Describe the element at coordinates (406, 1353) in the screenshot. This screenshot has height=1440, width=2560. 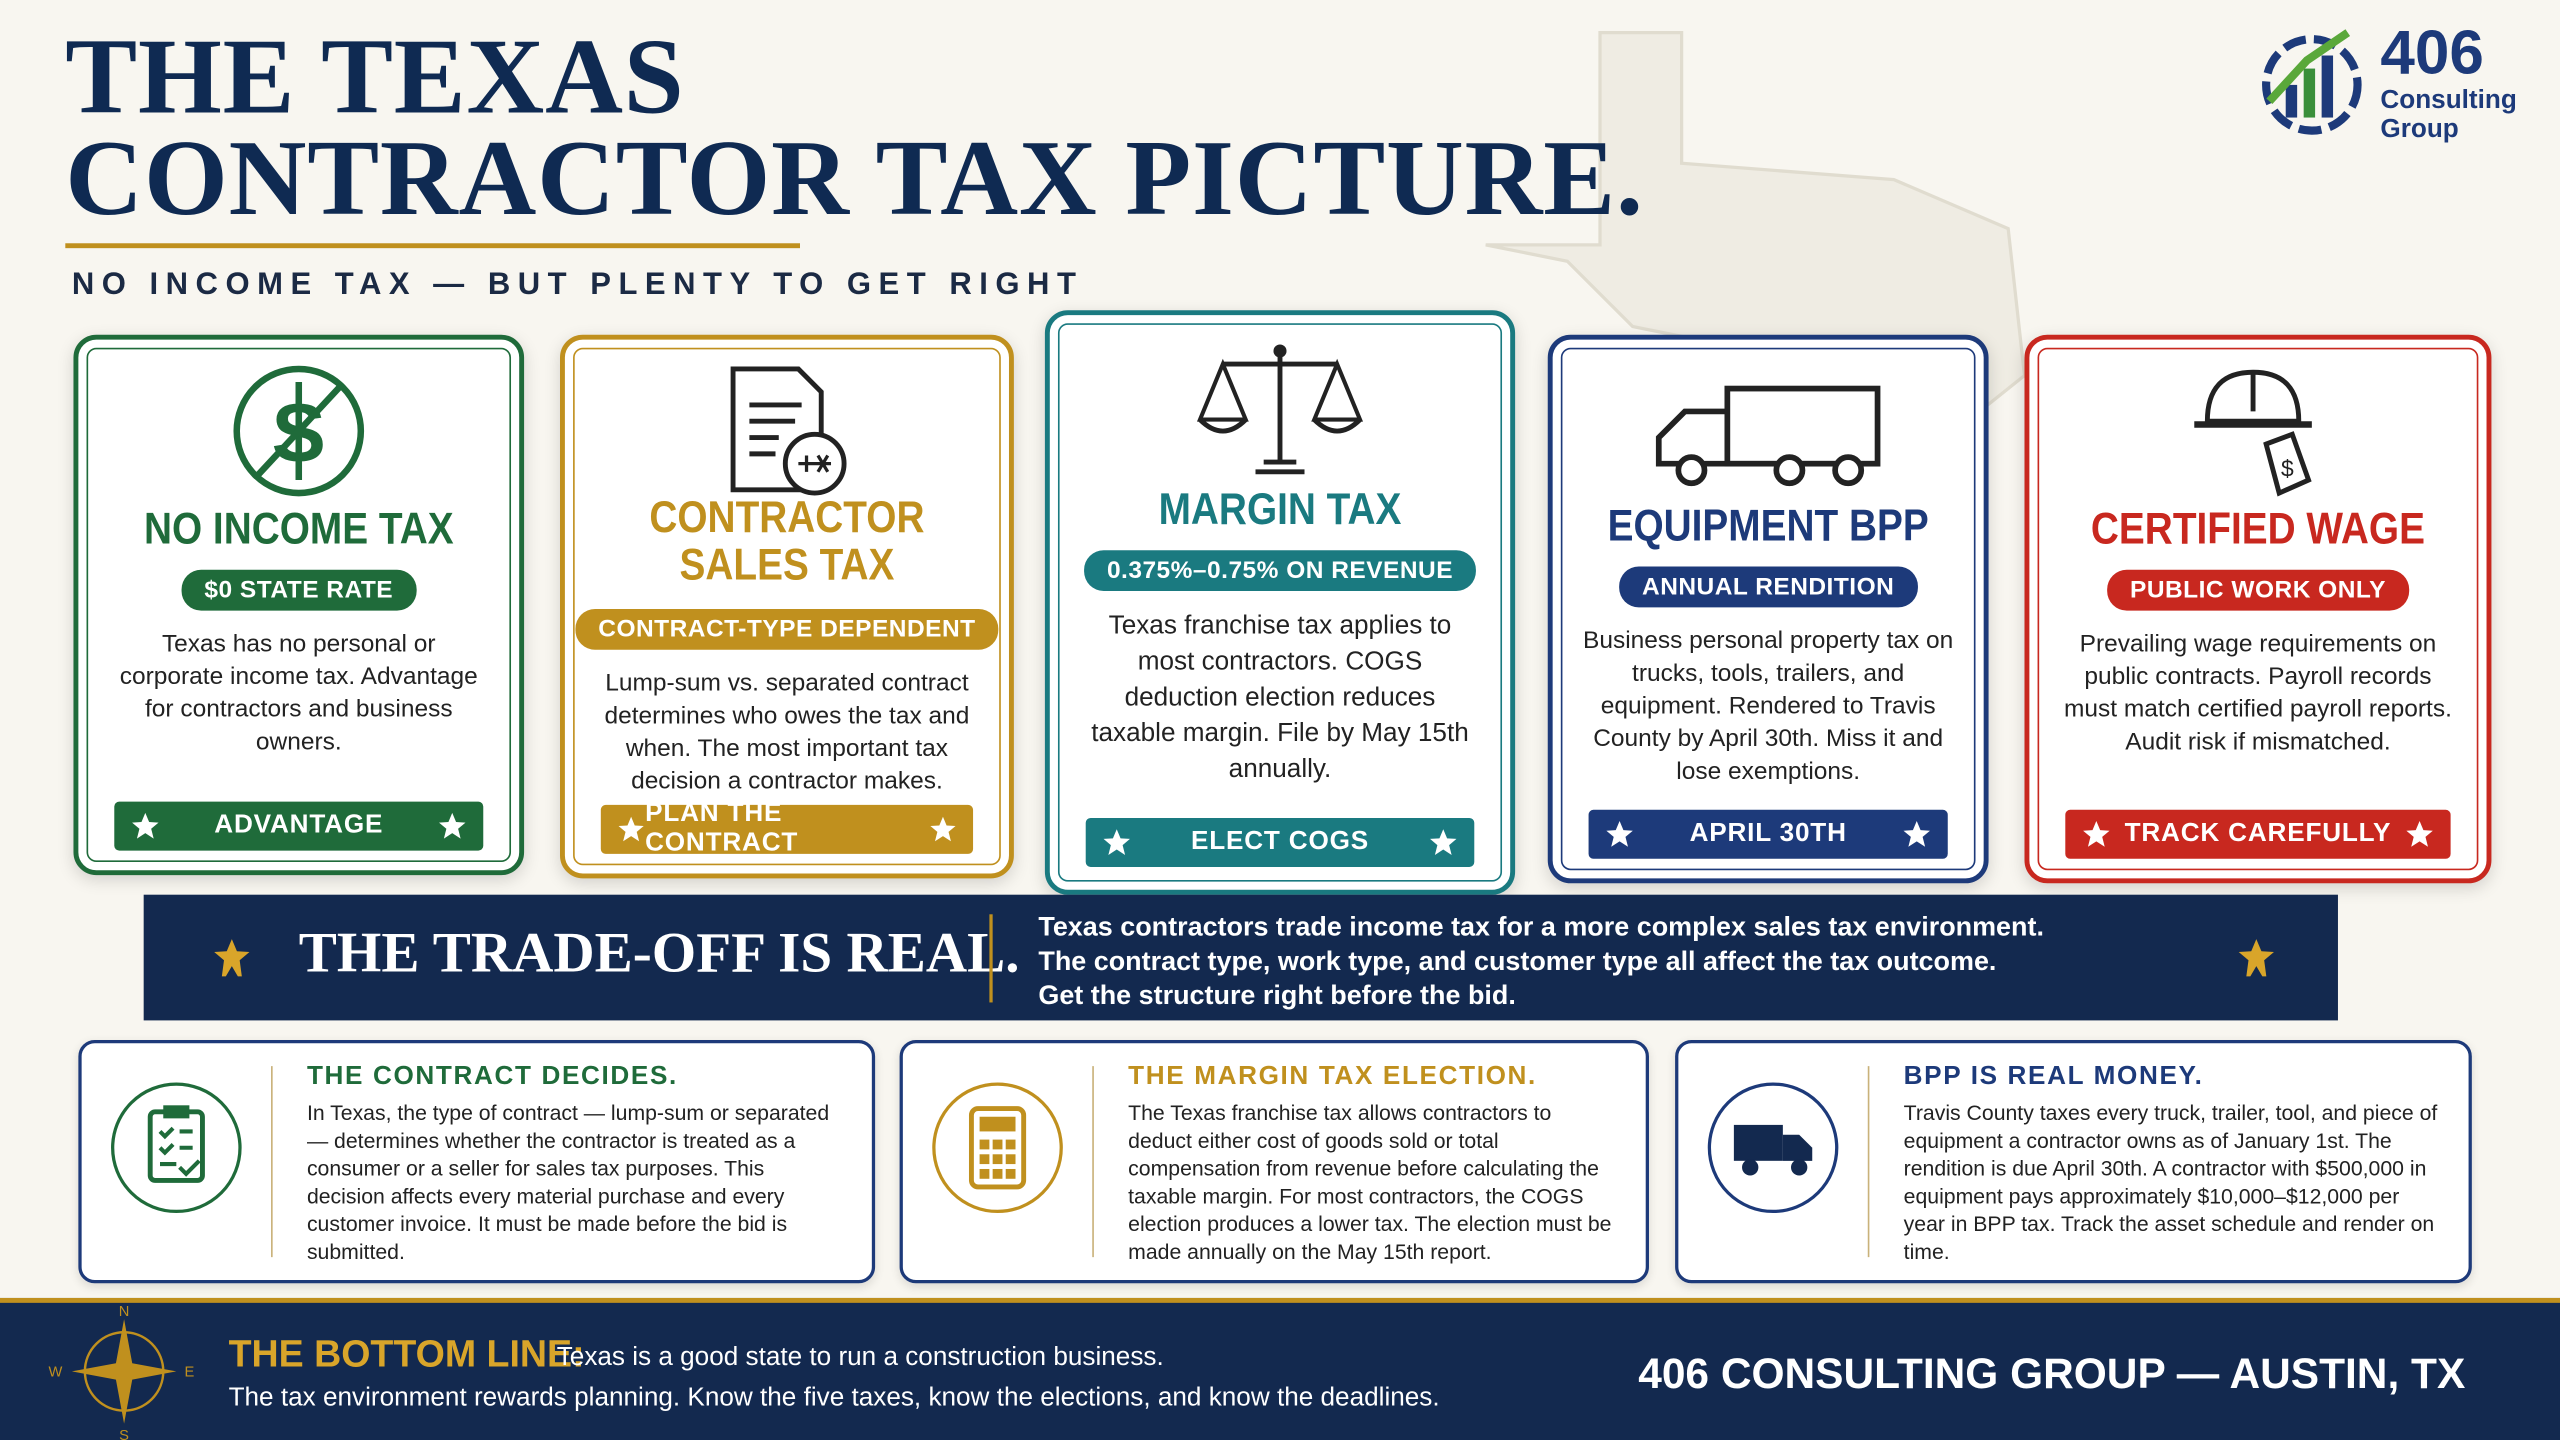
I see `bottom-line-label: THE BOTTOM LINE:` at that location.